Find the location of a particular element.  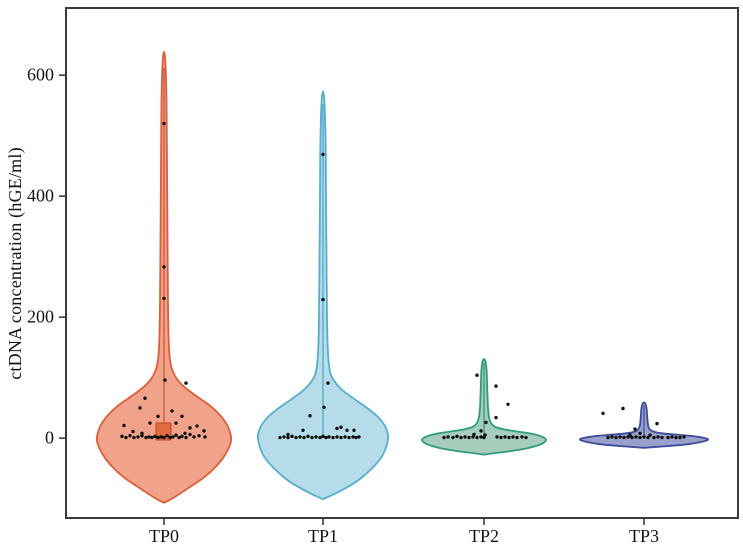

x-tick-label-tp3: TP3 is located at coordinates (644, 536).